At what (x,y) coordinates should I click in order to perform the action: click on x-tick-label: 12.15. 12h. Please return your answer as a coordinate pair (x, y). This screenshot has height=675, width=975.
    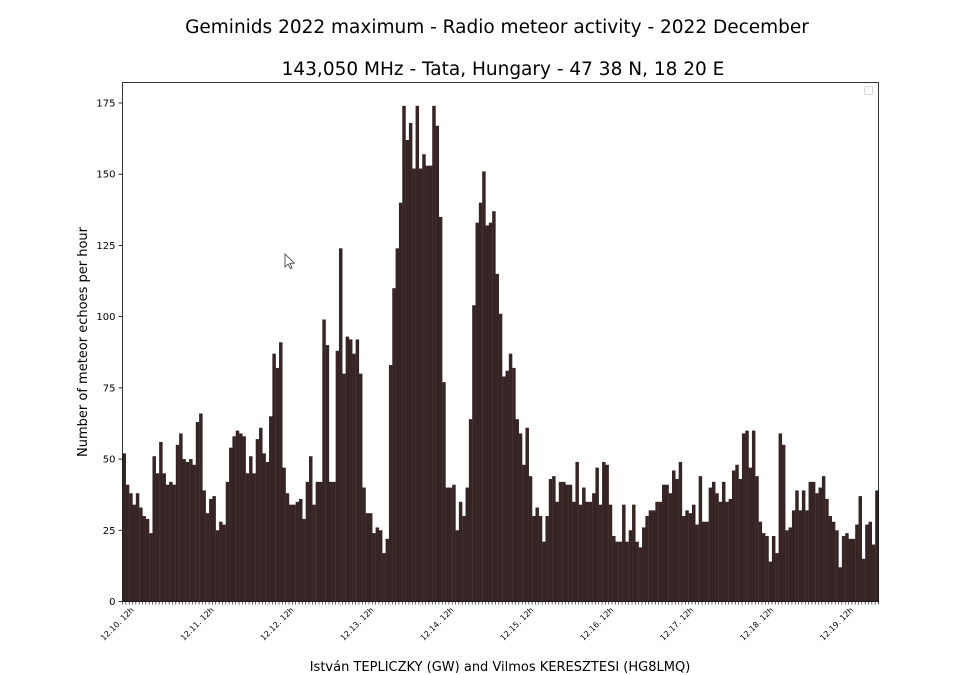
    Looking at the image, I should click on (517, 624).